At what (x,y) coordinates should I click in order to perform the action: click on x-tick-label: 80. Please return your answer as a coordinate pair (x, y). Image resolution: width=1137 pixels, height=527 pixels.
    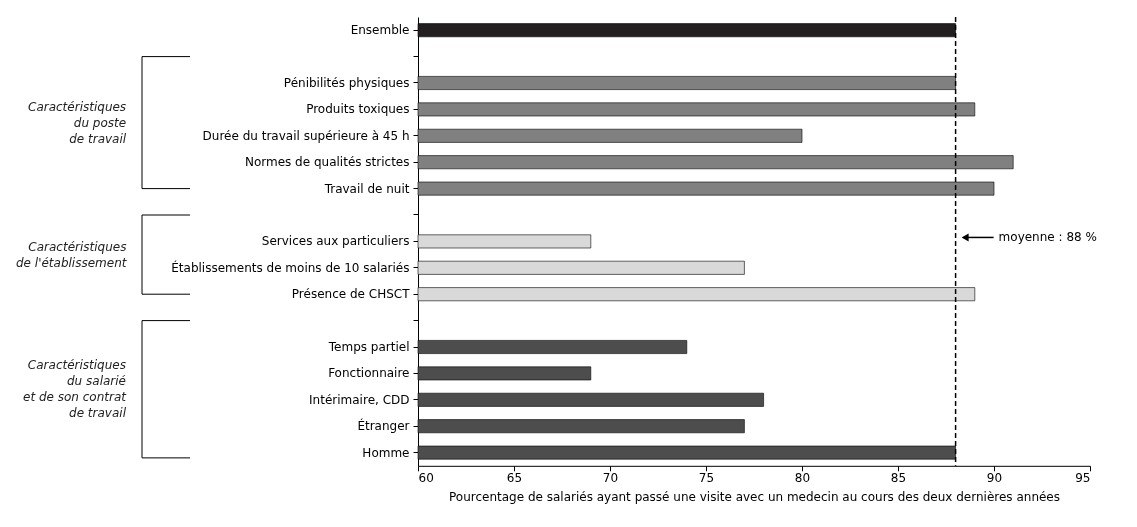
    Looking at the image, I should click on (802, 478).